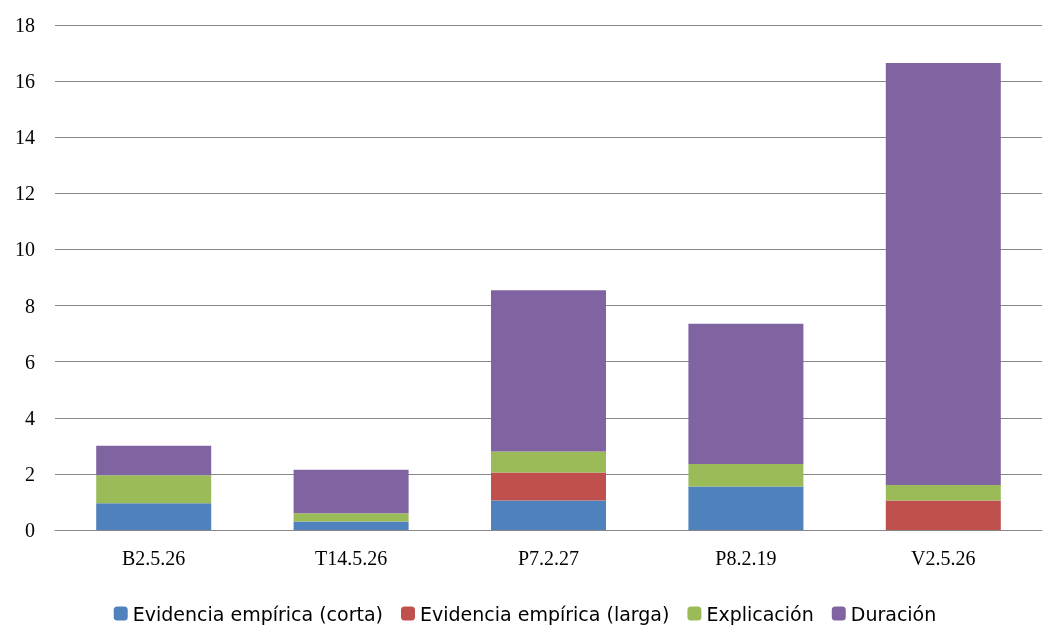 The width and height of the screenshot is (1050, 630). What do you see at coordinates (893, 613) in the screenshot?
I see `legend-label: Duración` at bounding box center [893, 613].